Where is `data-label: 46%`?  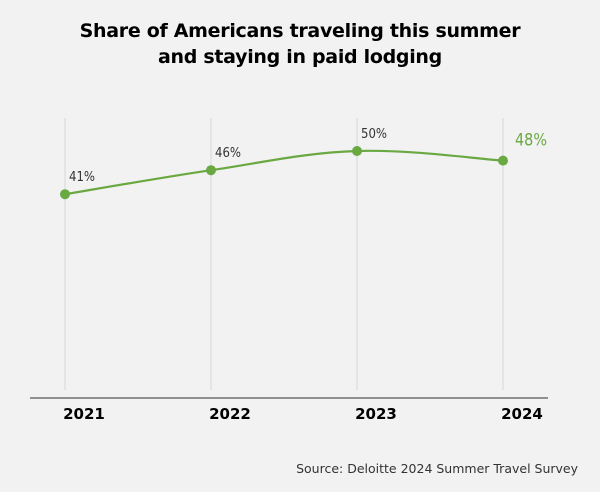 data-label: 46% is located at coordinates (228, 153).